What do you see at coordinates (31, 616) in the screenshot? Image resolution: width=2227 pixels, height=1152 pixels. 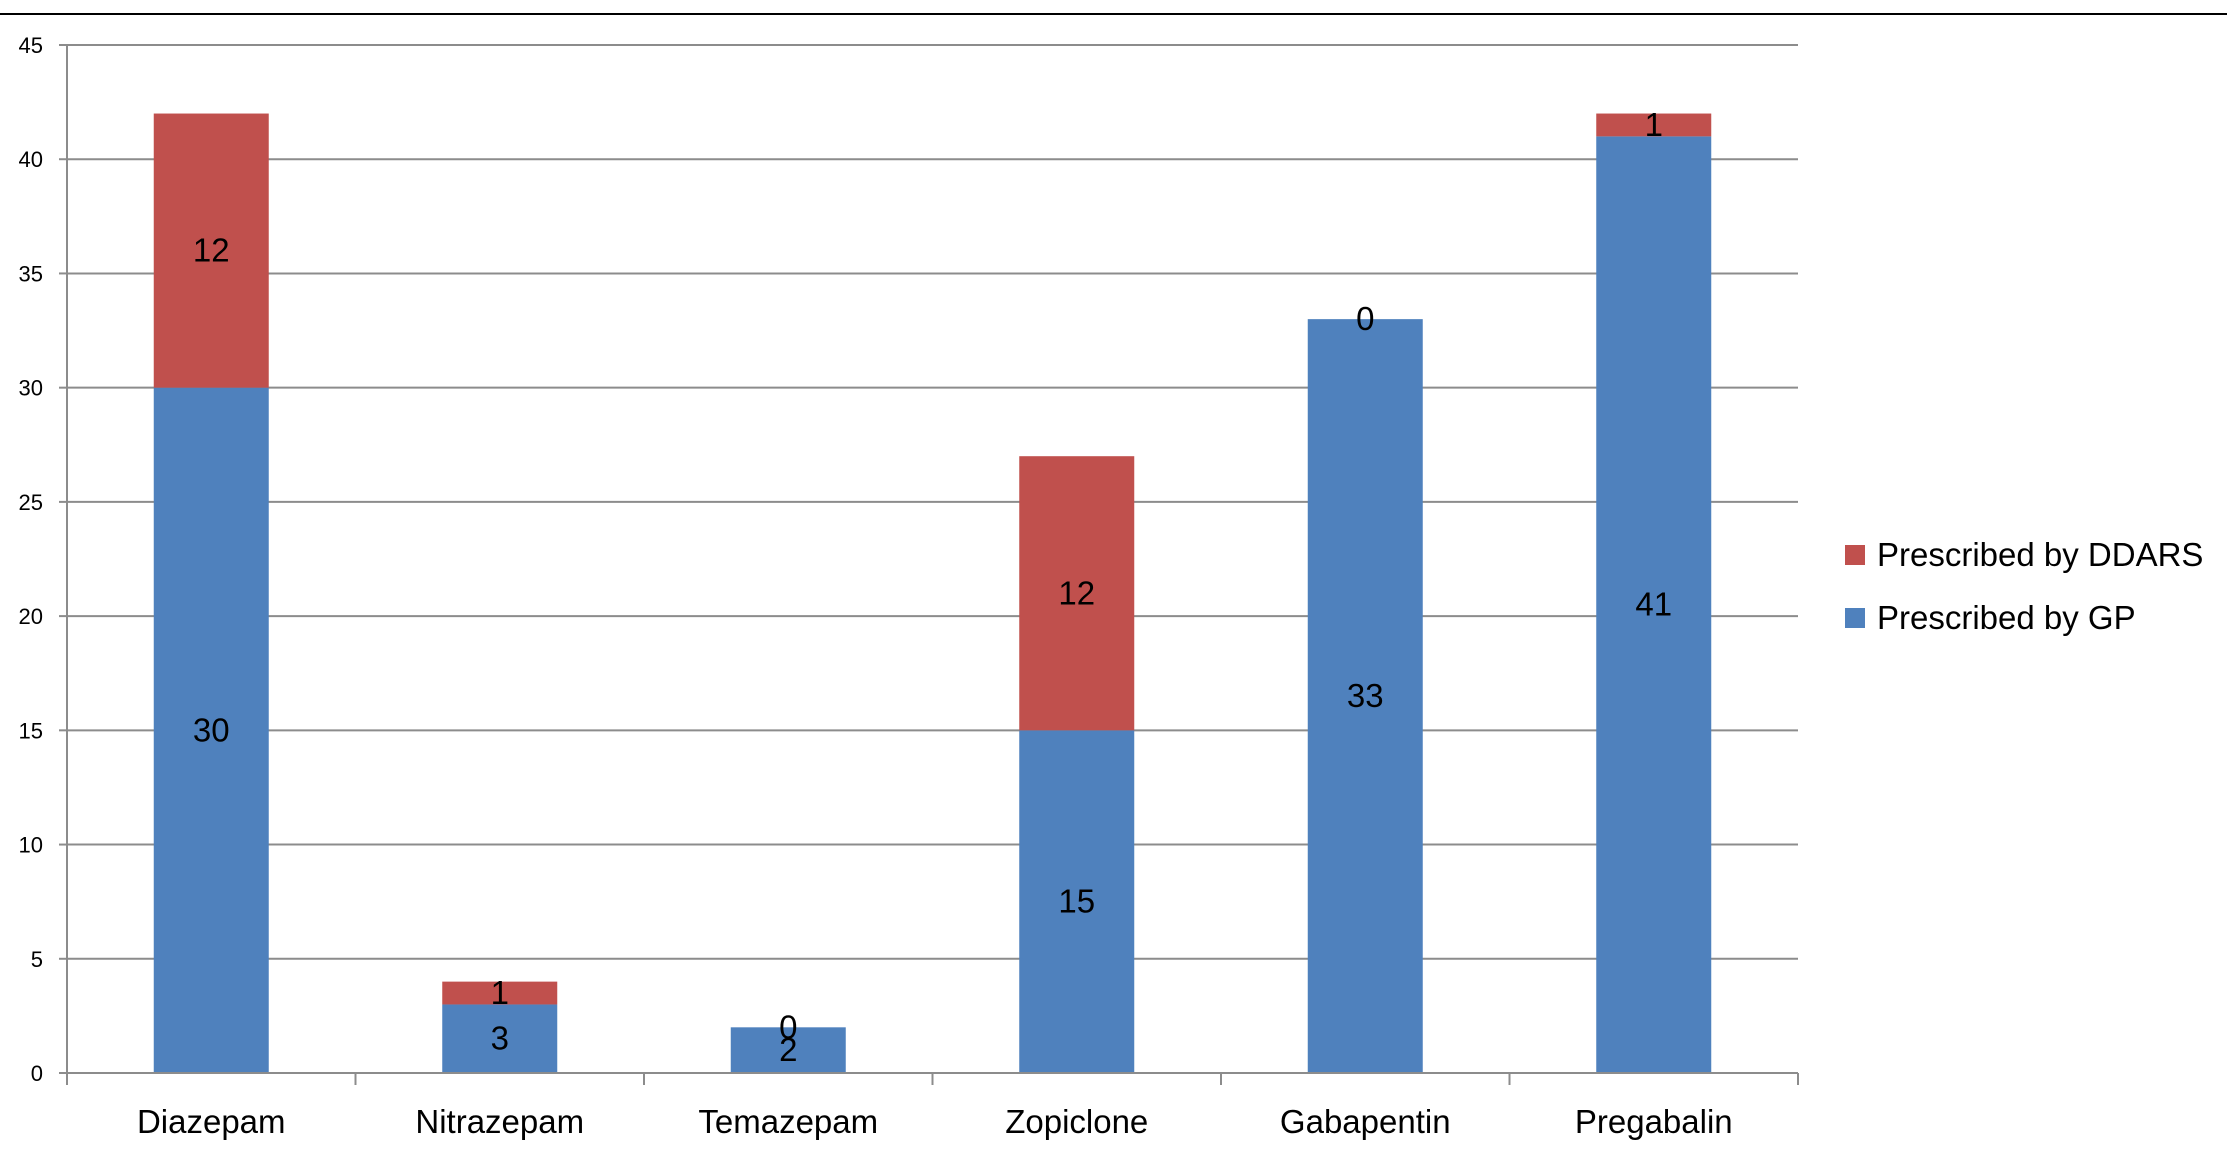 I see `y-tick-label: 20` at bounding box center [31, 616].